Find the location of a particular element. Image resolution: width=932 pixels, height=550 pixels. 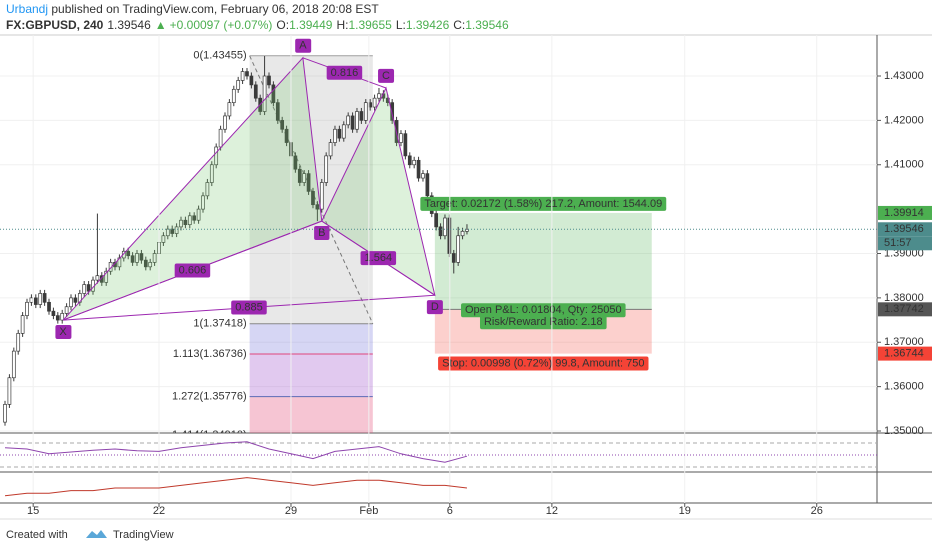

stop-price: 1.36744 is located at coordinates (904, 354).